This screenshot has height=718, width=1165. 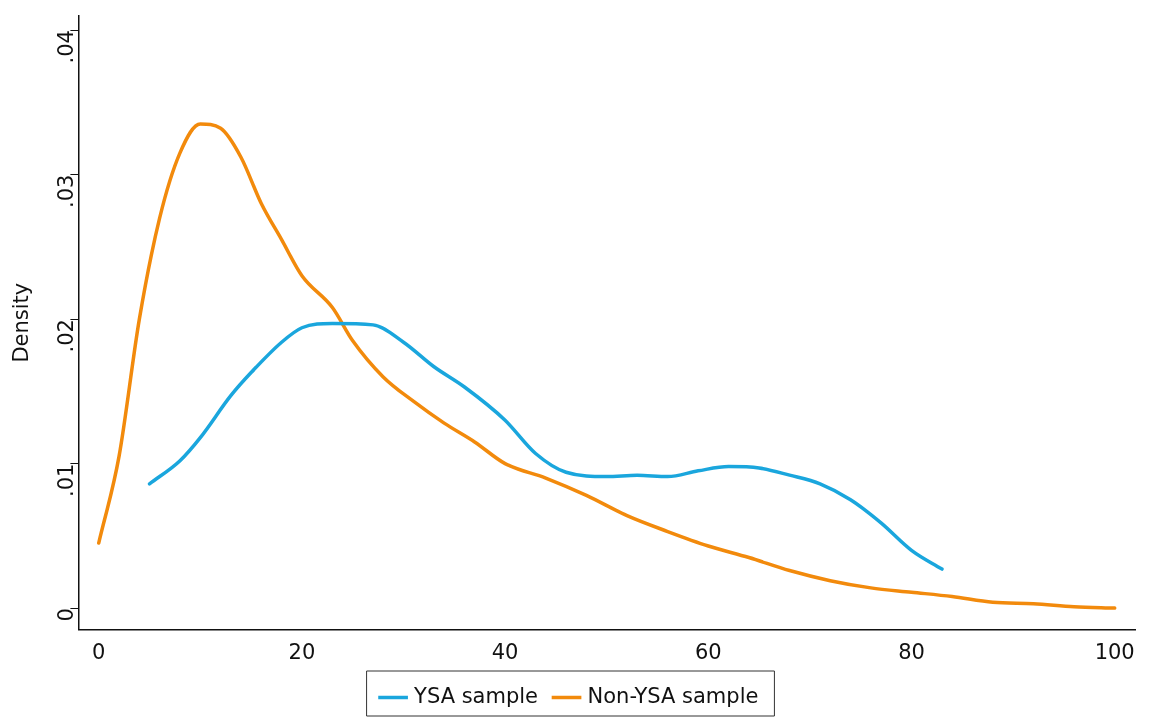 I want to click on legend-label: Non-YSA sample, so click(x=673, y=695).